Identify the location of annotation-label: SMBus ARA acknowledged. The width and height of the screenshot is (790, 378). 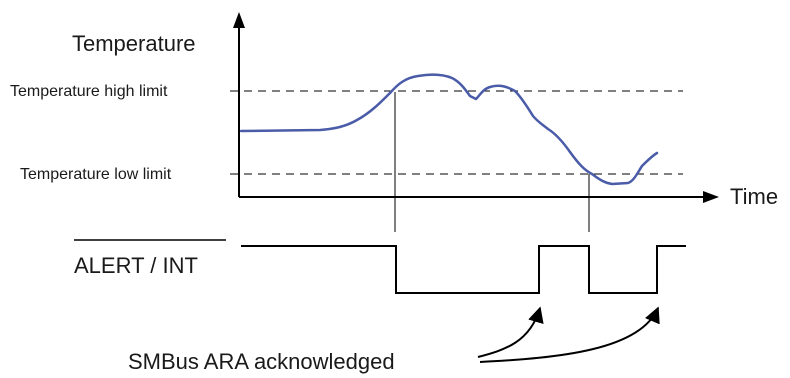
(261, 361).